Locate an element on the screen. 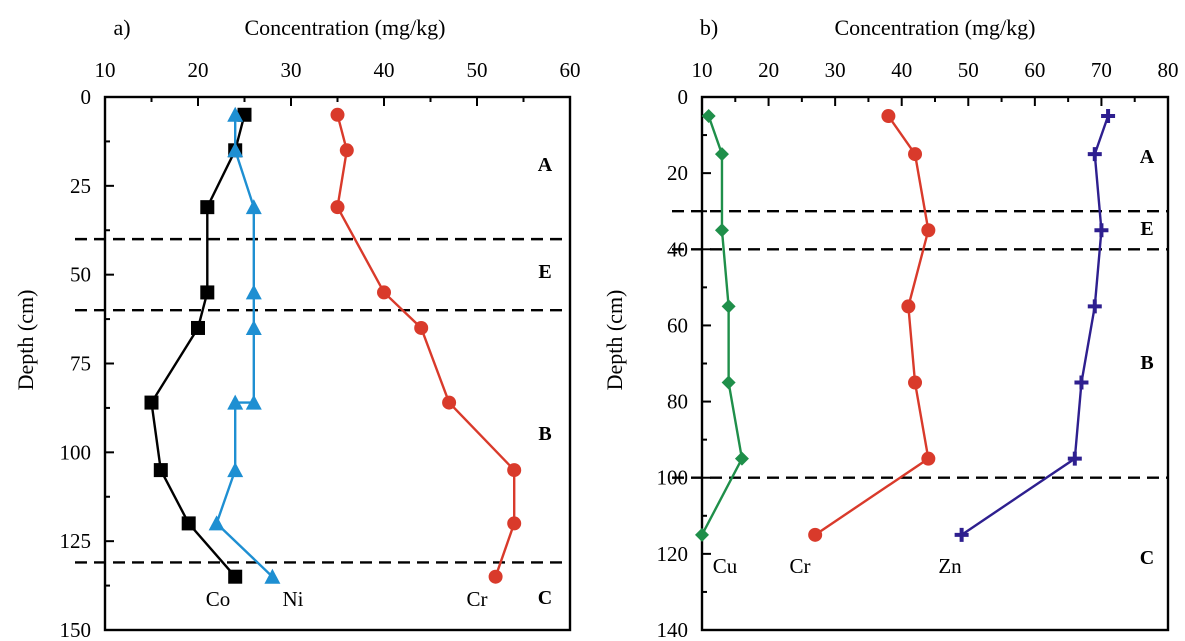  y-tick-label: 120 is located at coordinates (673, 554).